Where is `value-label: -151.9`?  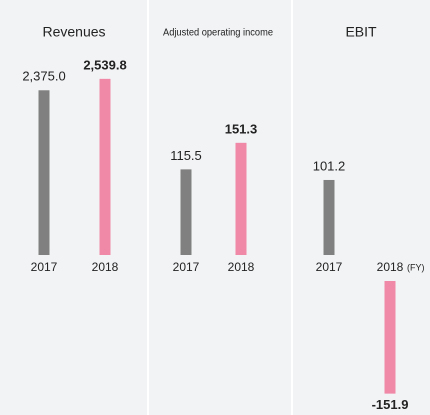
value-label: -151.9 is located at coordinates (390, 404).